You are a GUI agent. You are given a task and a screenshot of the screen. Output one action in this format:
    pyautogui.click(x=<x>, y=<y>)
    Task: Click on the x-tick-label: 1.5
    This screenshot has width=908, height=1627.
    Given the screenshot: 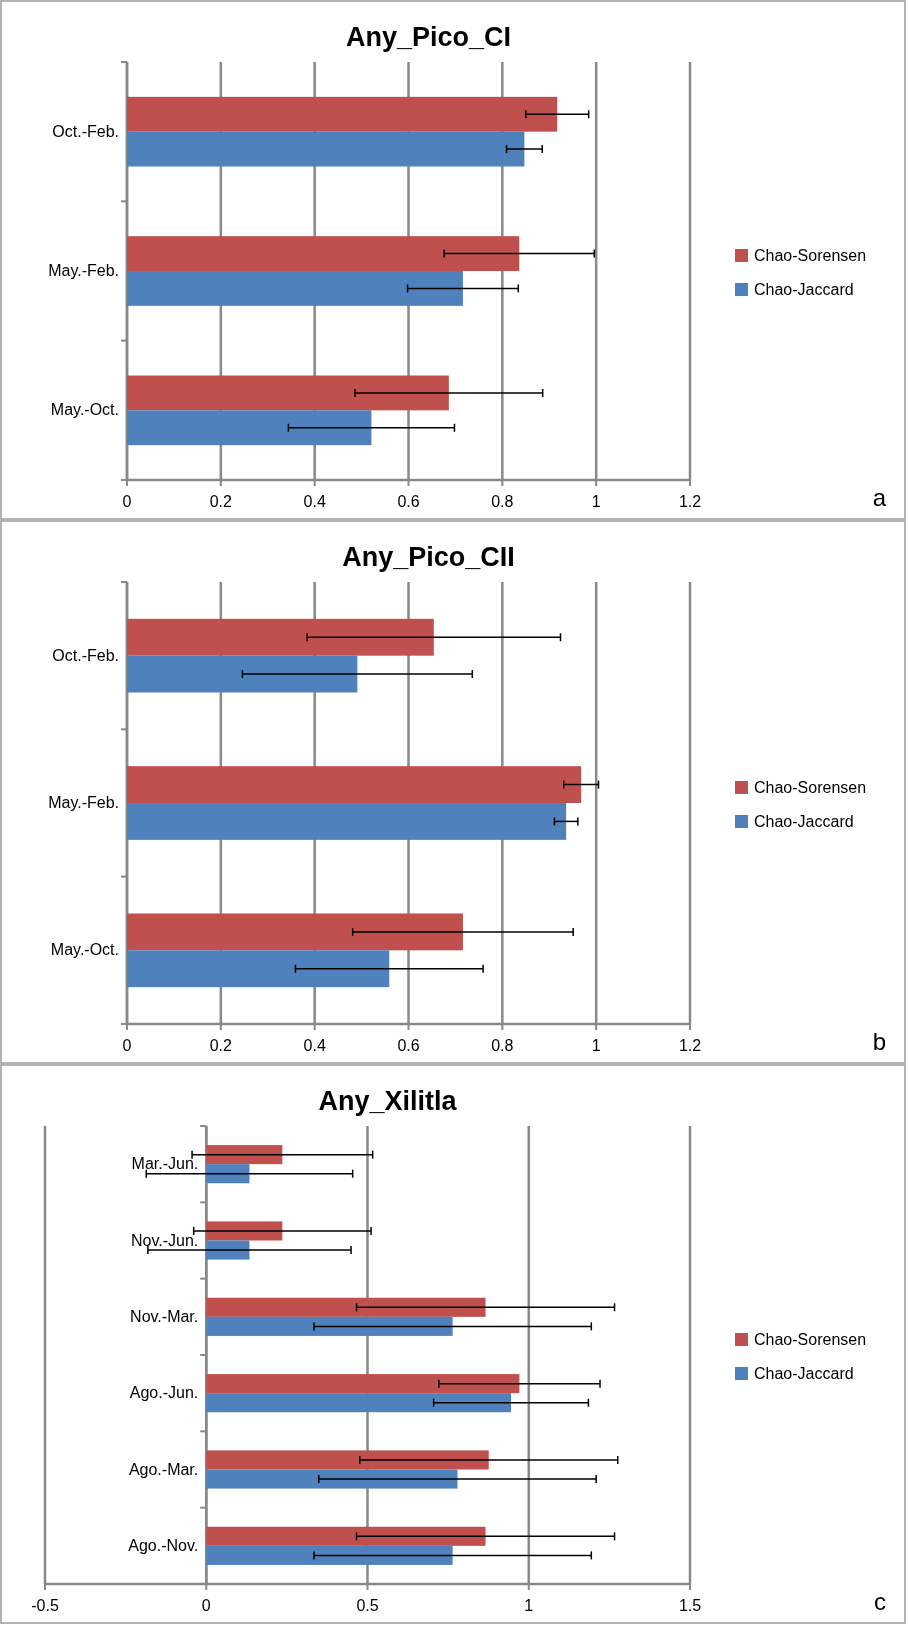 What is the action you would take?
    pyautogui.click(x=690, y=1605)
    